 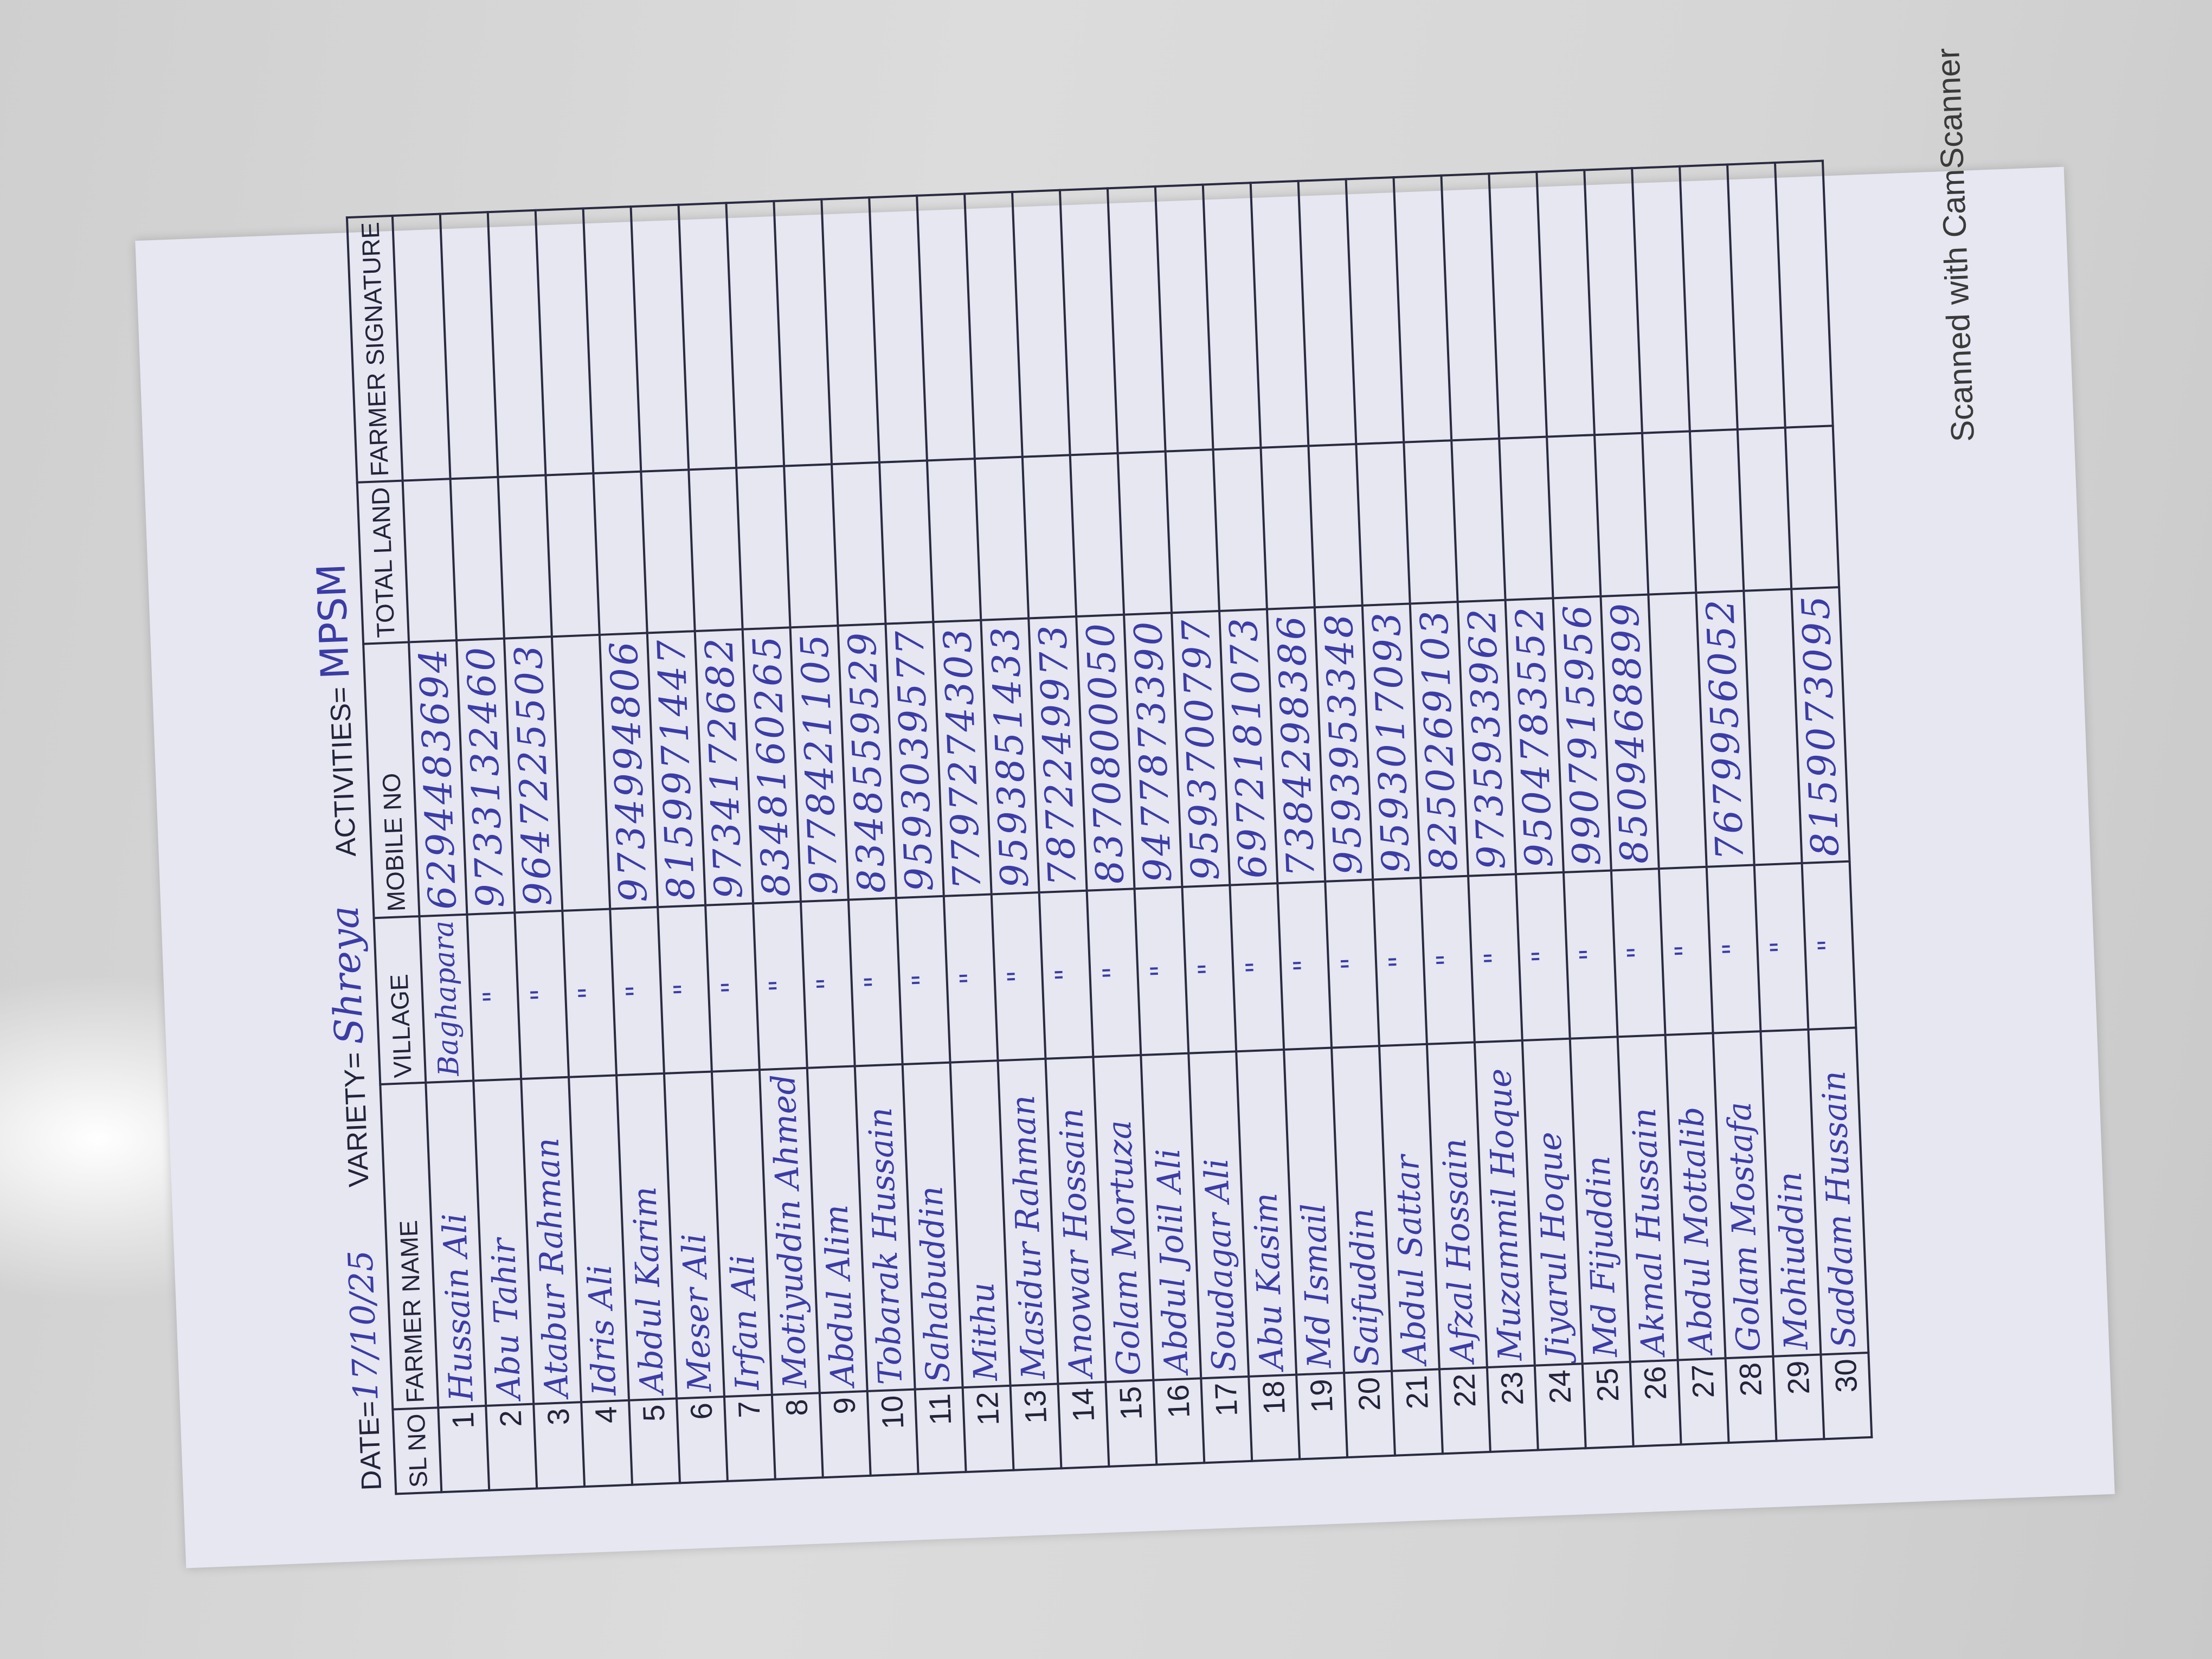 What do you see at coordinates (1274, 1417) in the screenshot?
I see `sl-no-cell: 18` at bounding box center [1274, 1417].